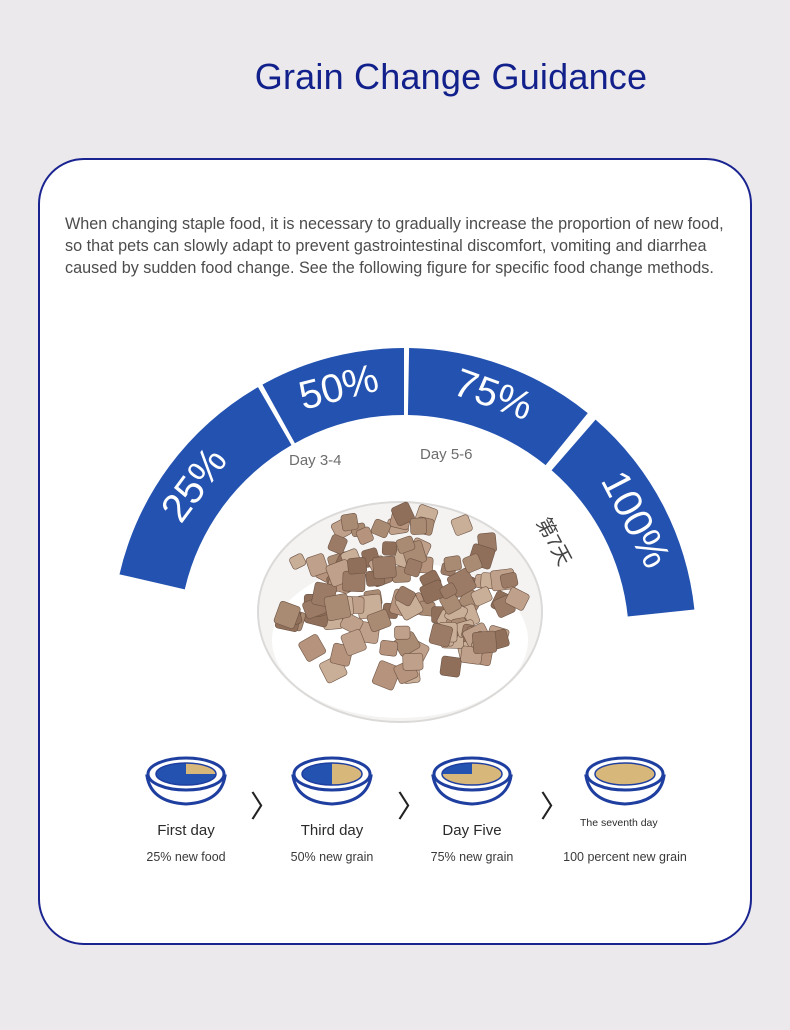 The width and height of the screenshot is (790, 1030). What do you see at coordinates (625, 808) in the screenshot?
I see `step-seventh-day: The seventh day 100 percent new grain` at bounding box center [625, 808].